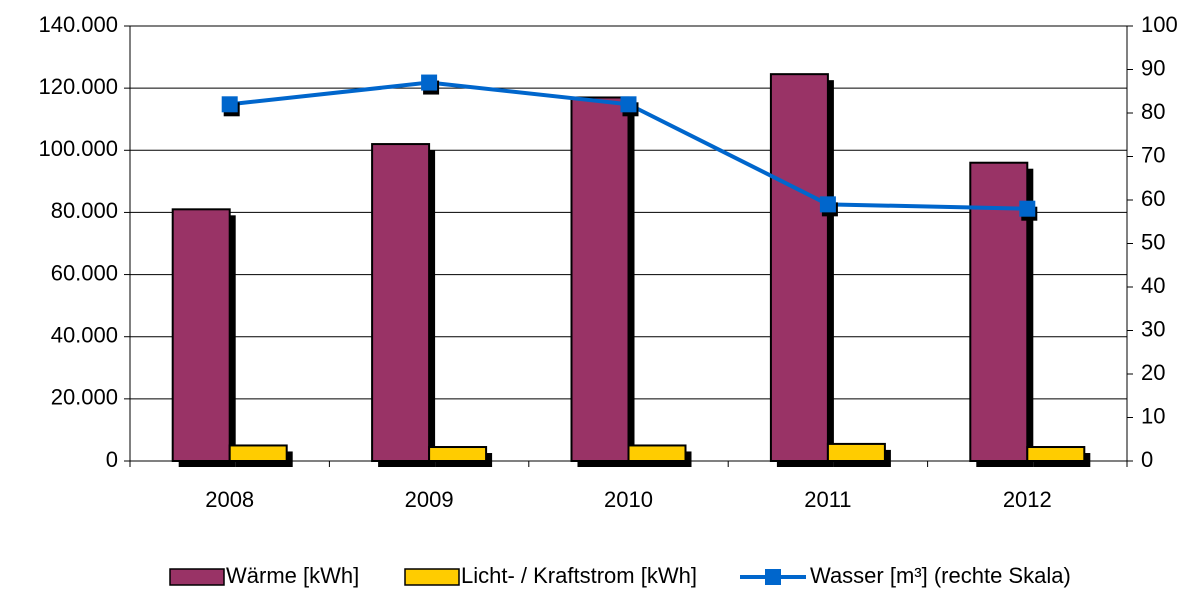 The height and width of the screenshot is (596, 1201). What do you see at coordinates (1153, 372) in the screenshot?
I see `y2-tick-label: 20` at bounding box center [1153, 372].